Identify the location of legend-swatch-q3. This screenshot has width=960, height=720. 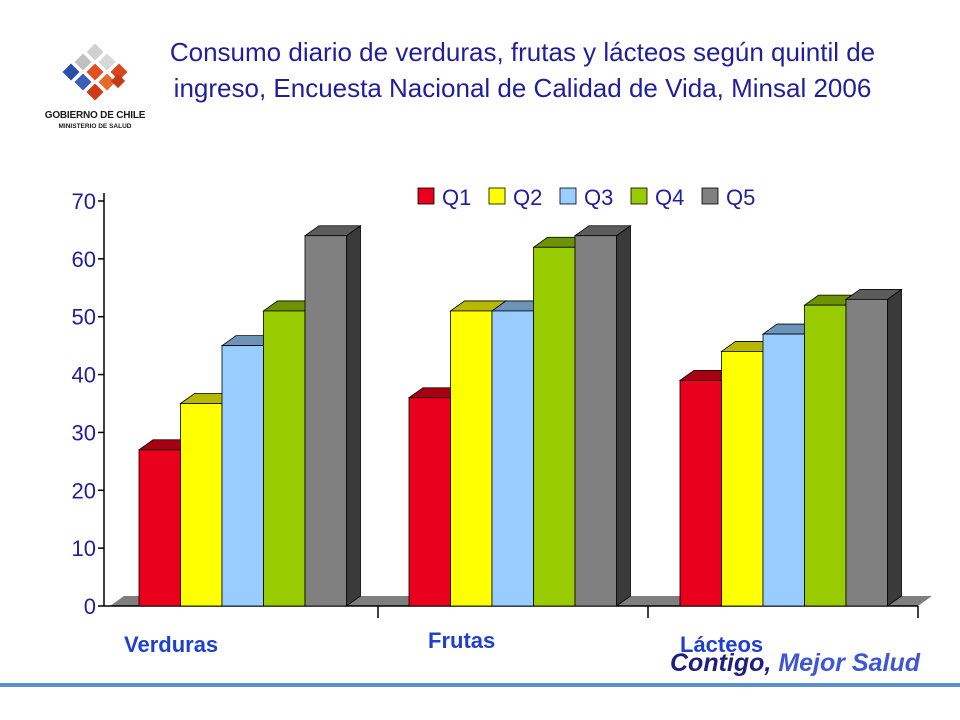
(568, 196).